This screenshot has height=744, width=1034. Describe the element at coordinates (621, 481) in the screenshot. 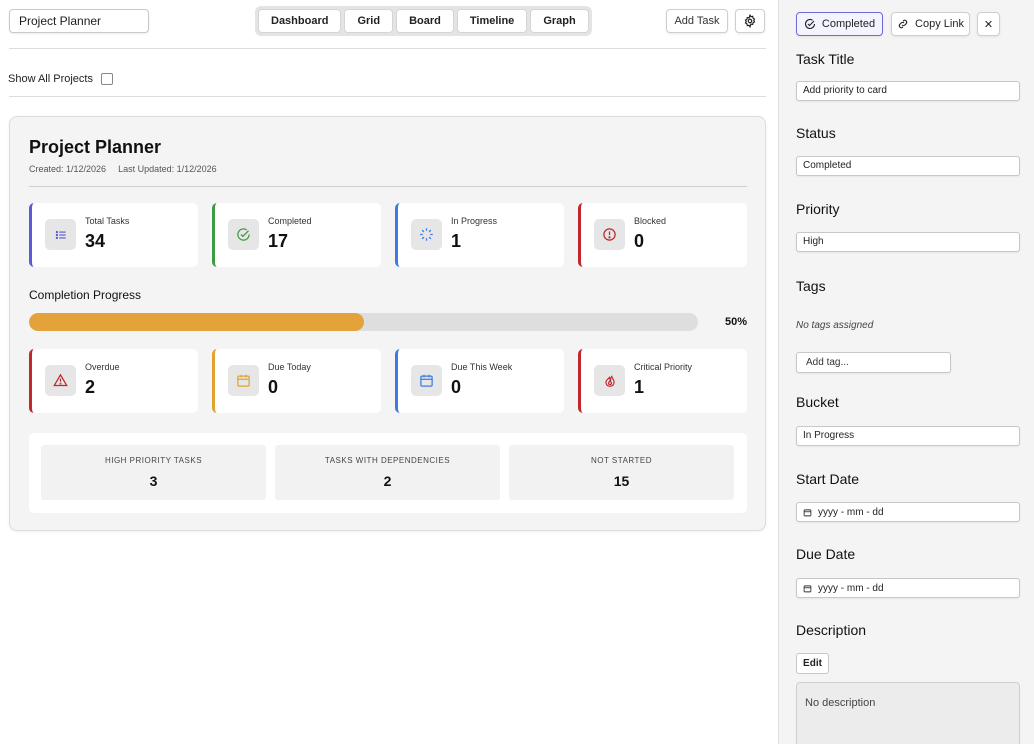

I see `summary-value: 15` at that location.